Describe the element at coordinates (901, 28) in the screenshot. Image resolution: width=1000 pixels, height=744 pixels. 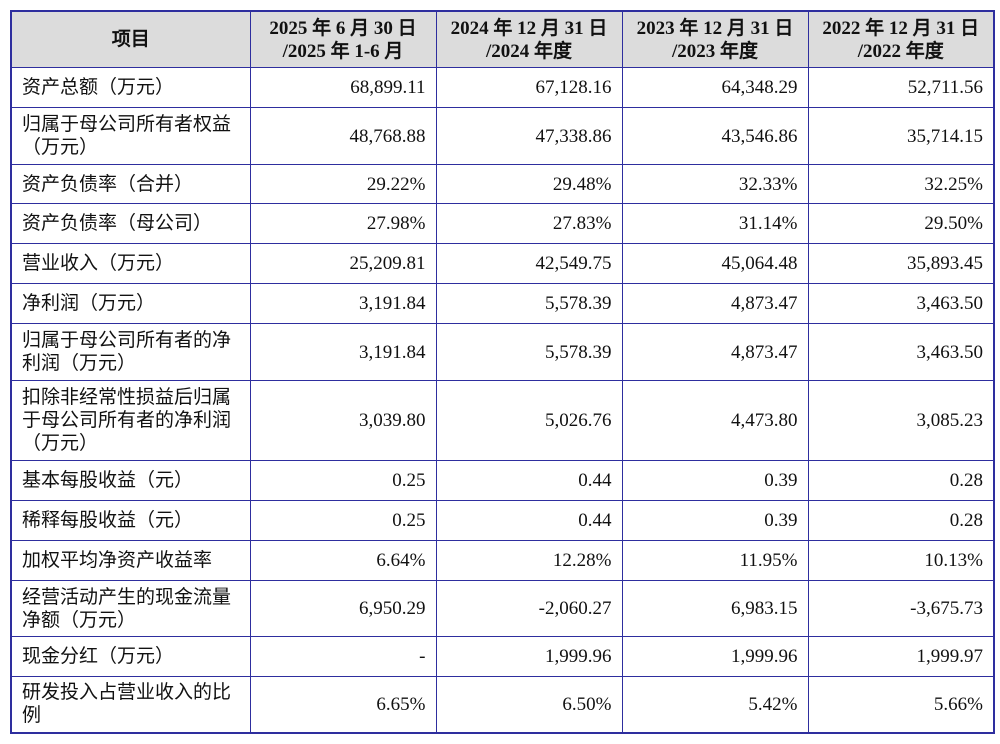
I see `header-period-line1: 2022 年 12 月 31 日` at that location.